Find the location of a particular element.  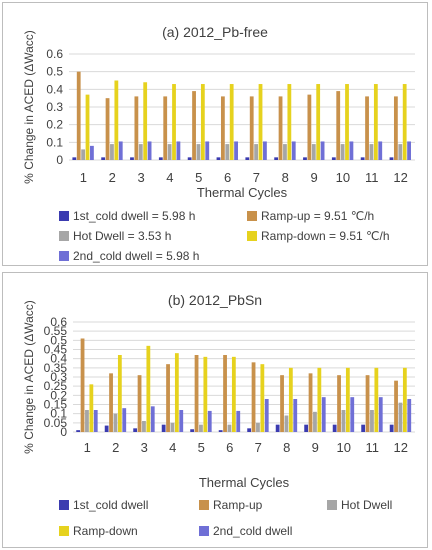

chart-b-xtick-label: 5 is located at coordinates (201, 447).